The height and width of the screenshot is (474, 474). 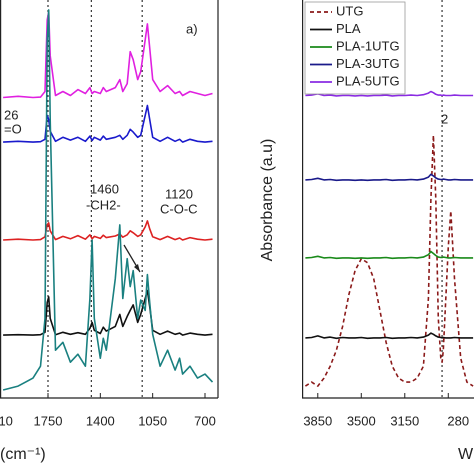 What do you see at coordinates (100, 420) in the screenshot?
I see `x-tick-label: 1400` at bounding box center [100, 420].